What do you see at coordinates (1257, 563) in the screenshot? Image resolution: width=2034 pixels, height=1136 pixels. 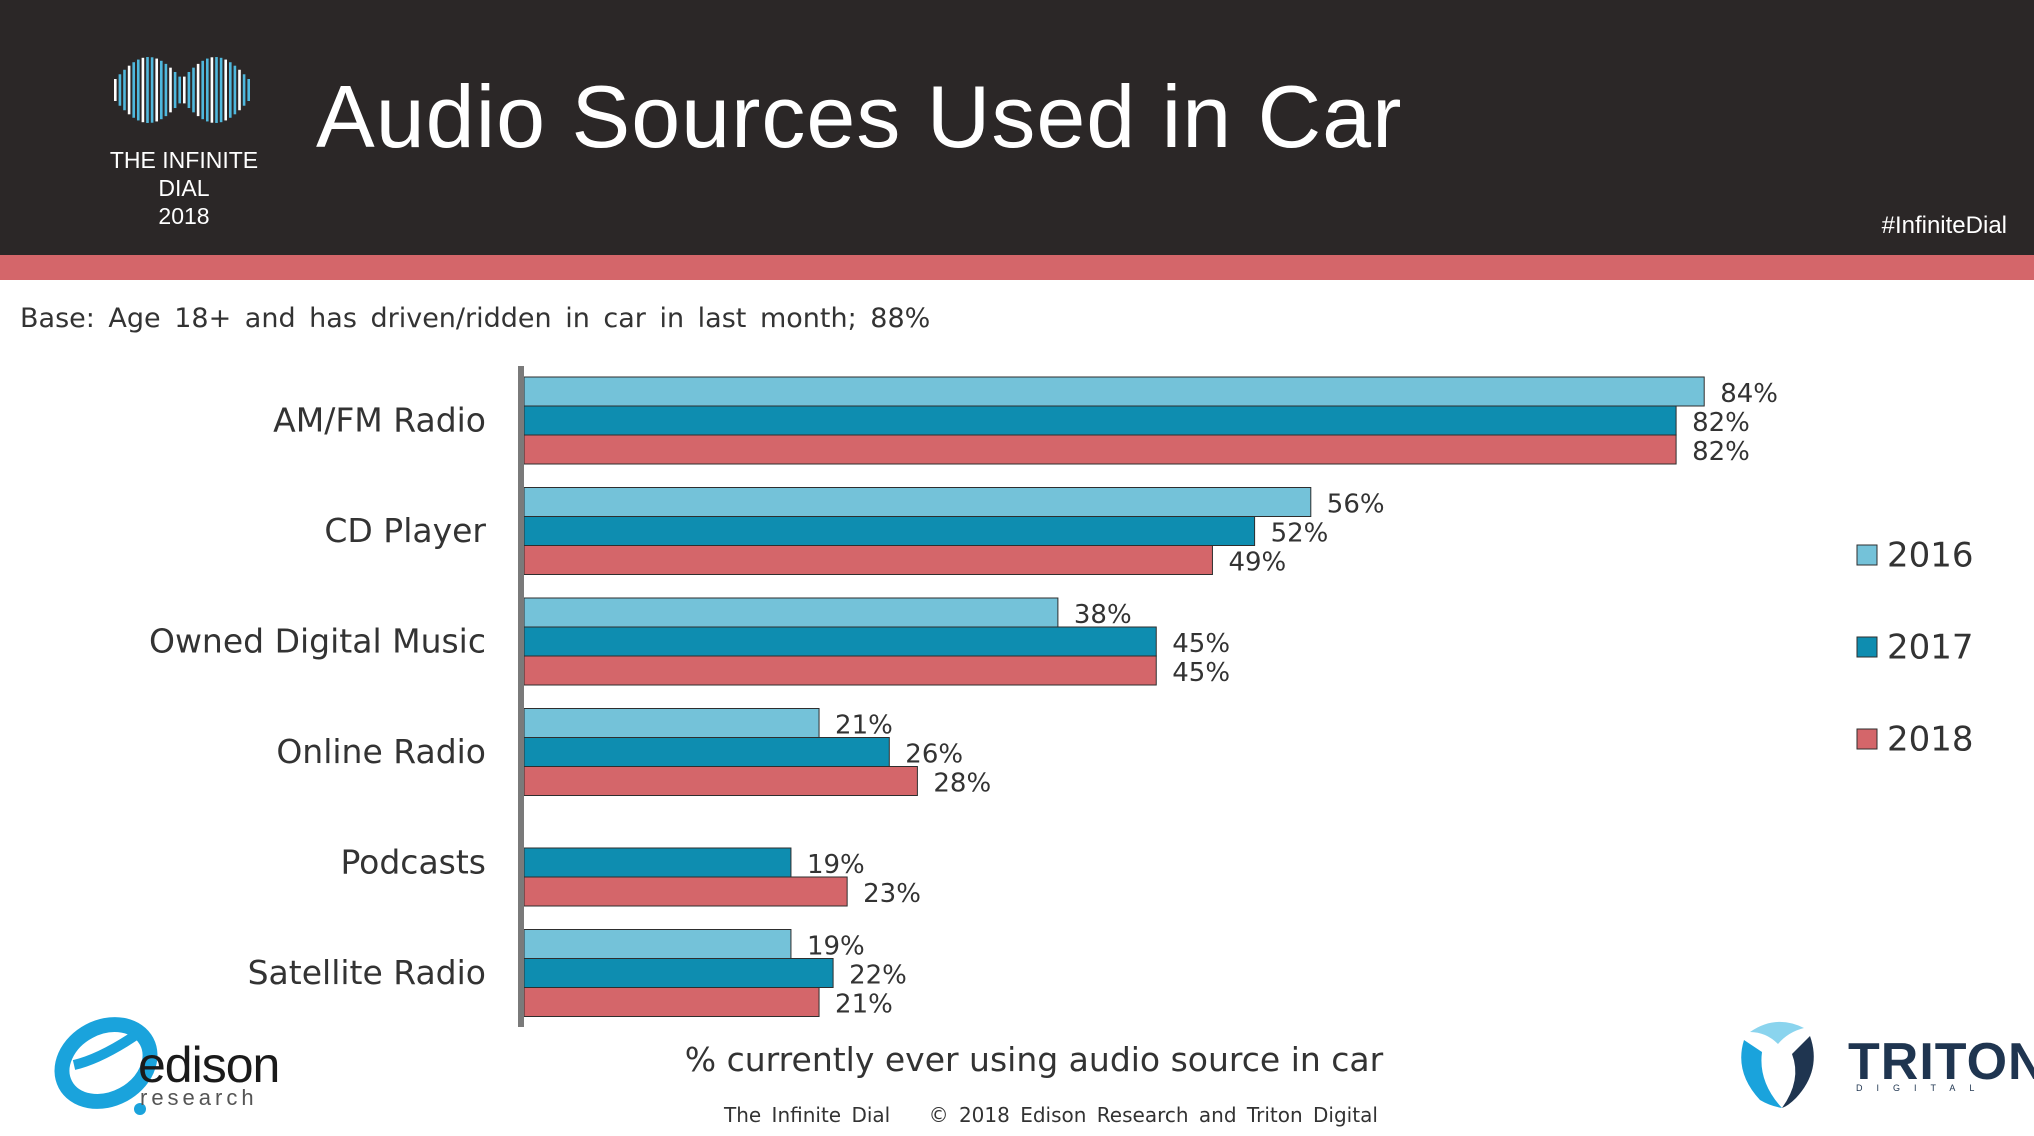 I see `value-label: 49%` at bounding box center [1257, 563].